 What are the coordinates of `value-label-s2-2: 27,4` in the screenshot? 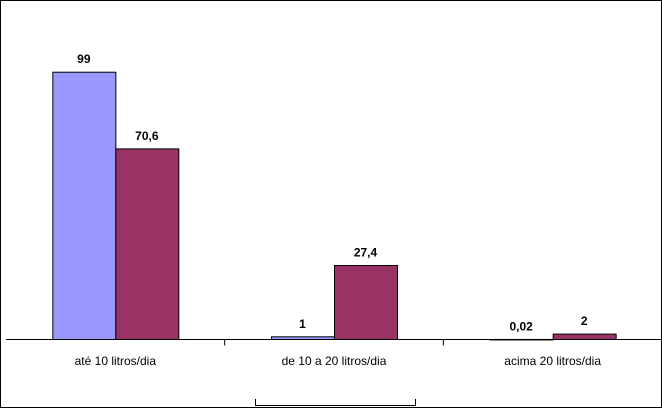 It's located at (366, 253).